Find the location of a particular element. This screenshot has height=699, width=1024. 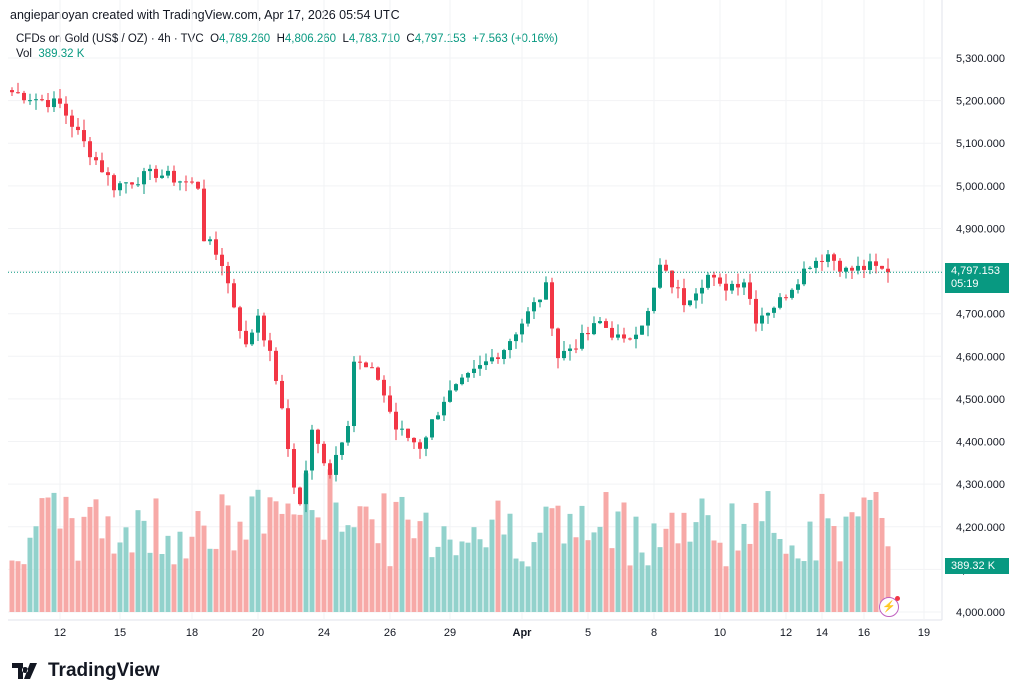

y-tick-label: 4,700.000 is located at coordinates (980, 315).